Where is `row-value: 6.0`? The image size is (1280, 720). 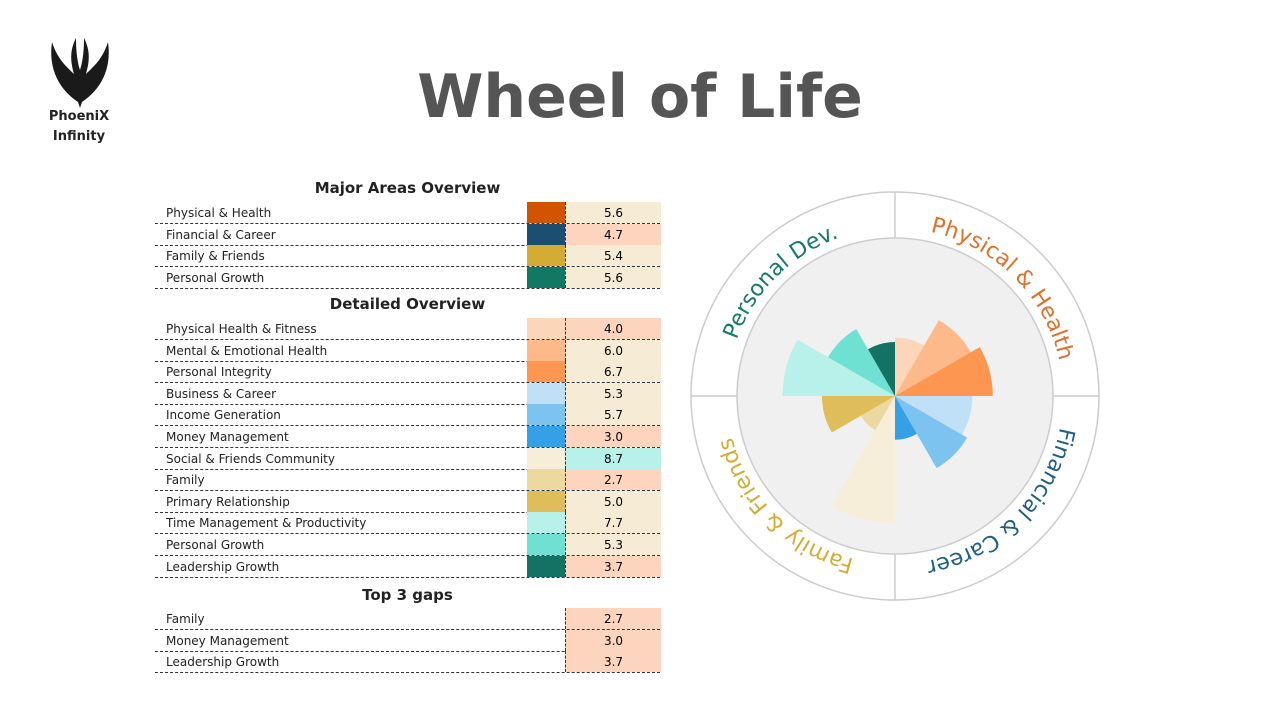 row-value: 6.0 is located at coordinates (613, 350).